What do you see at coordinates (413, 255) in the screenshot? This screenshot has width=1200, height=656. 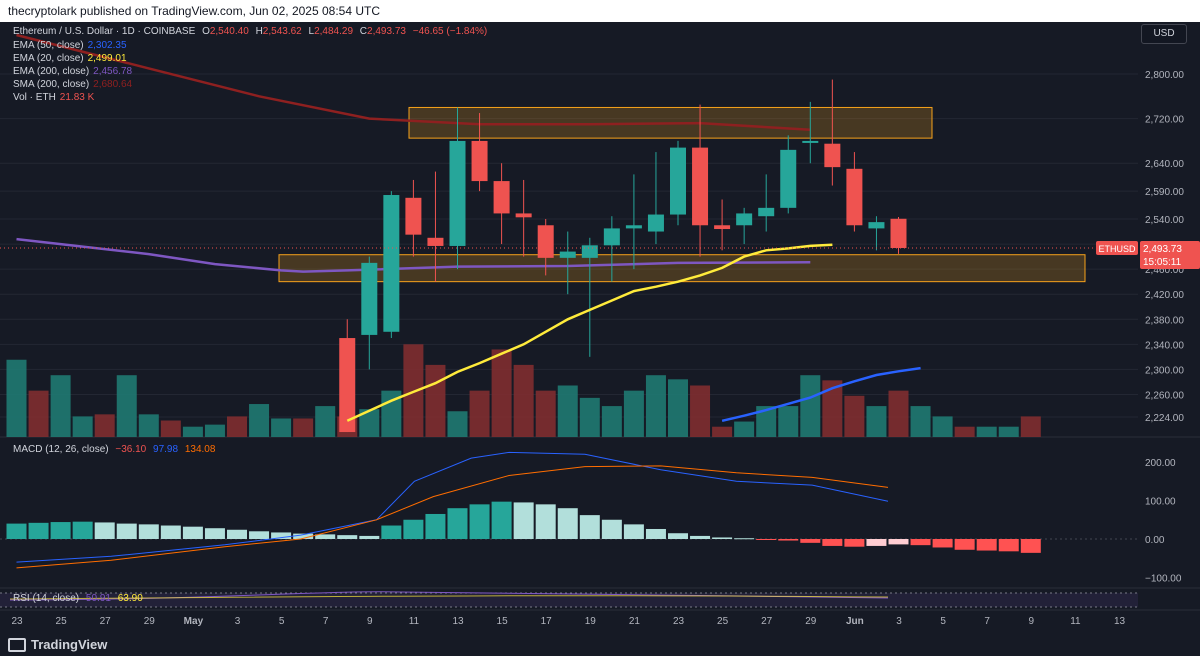 I see `ema200-line` at bounding box center [413, 255].